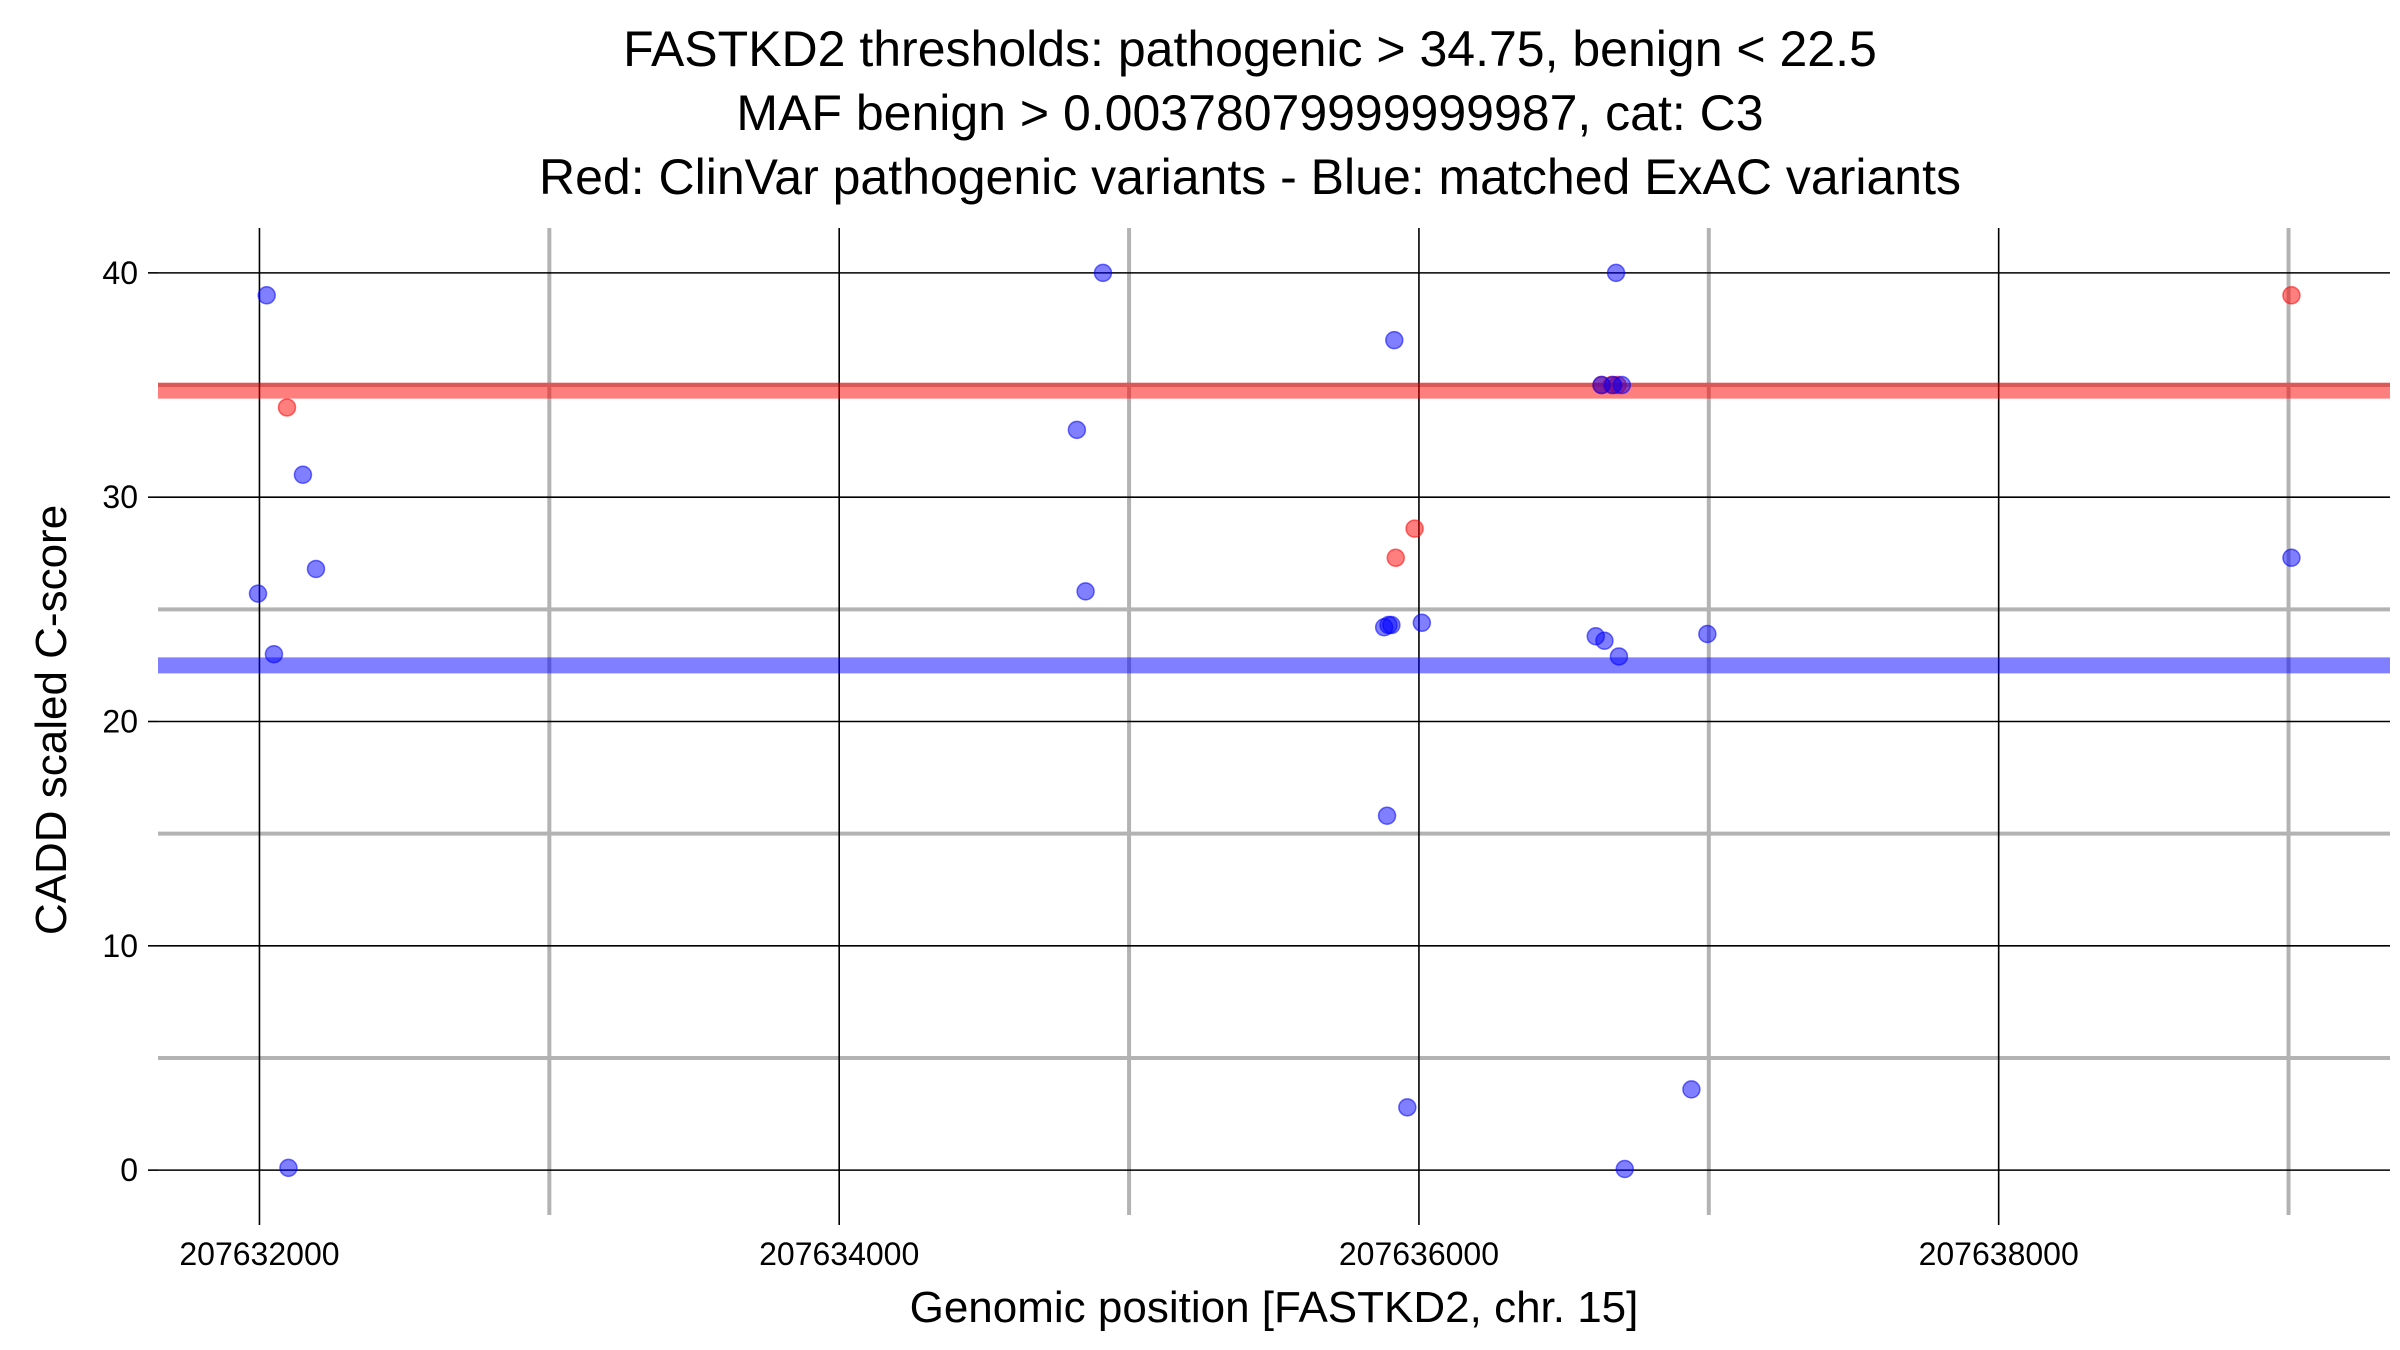 This screenshot has width=2400, height=1350. Describe the element at coordinates (120, 497) in the screenshot. I see `y-tick-label: 30` at that location.